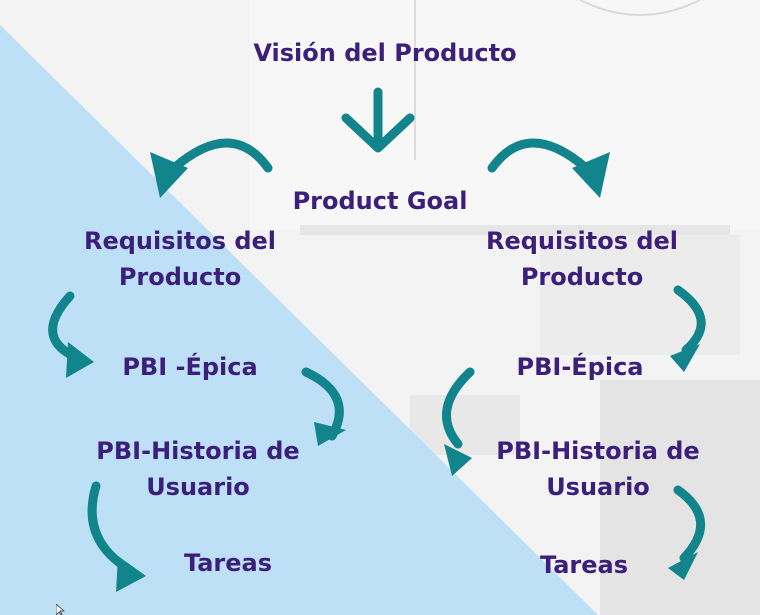 This screenshot has width=760, height=615. I want to click on arrow-right-historia-to-tareas, so click(689, 524).